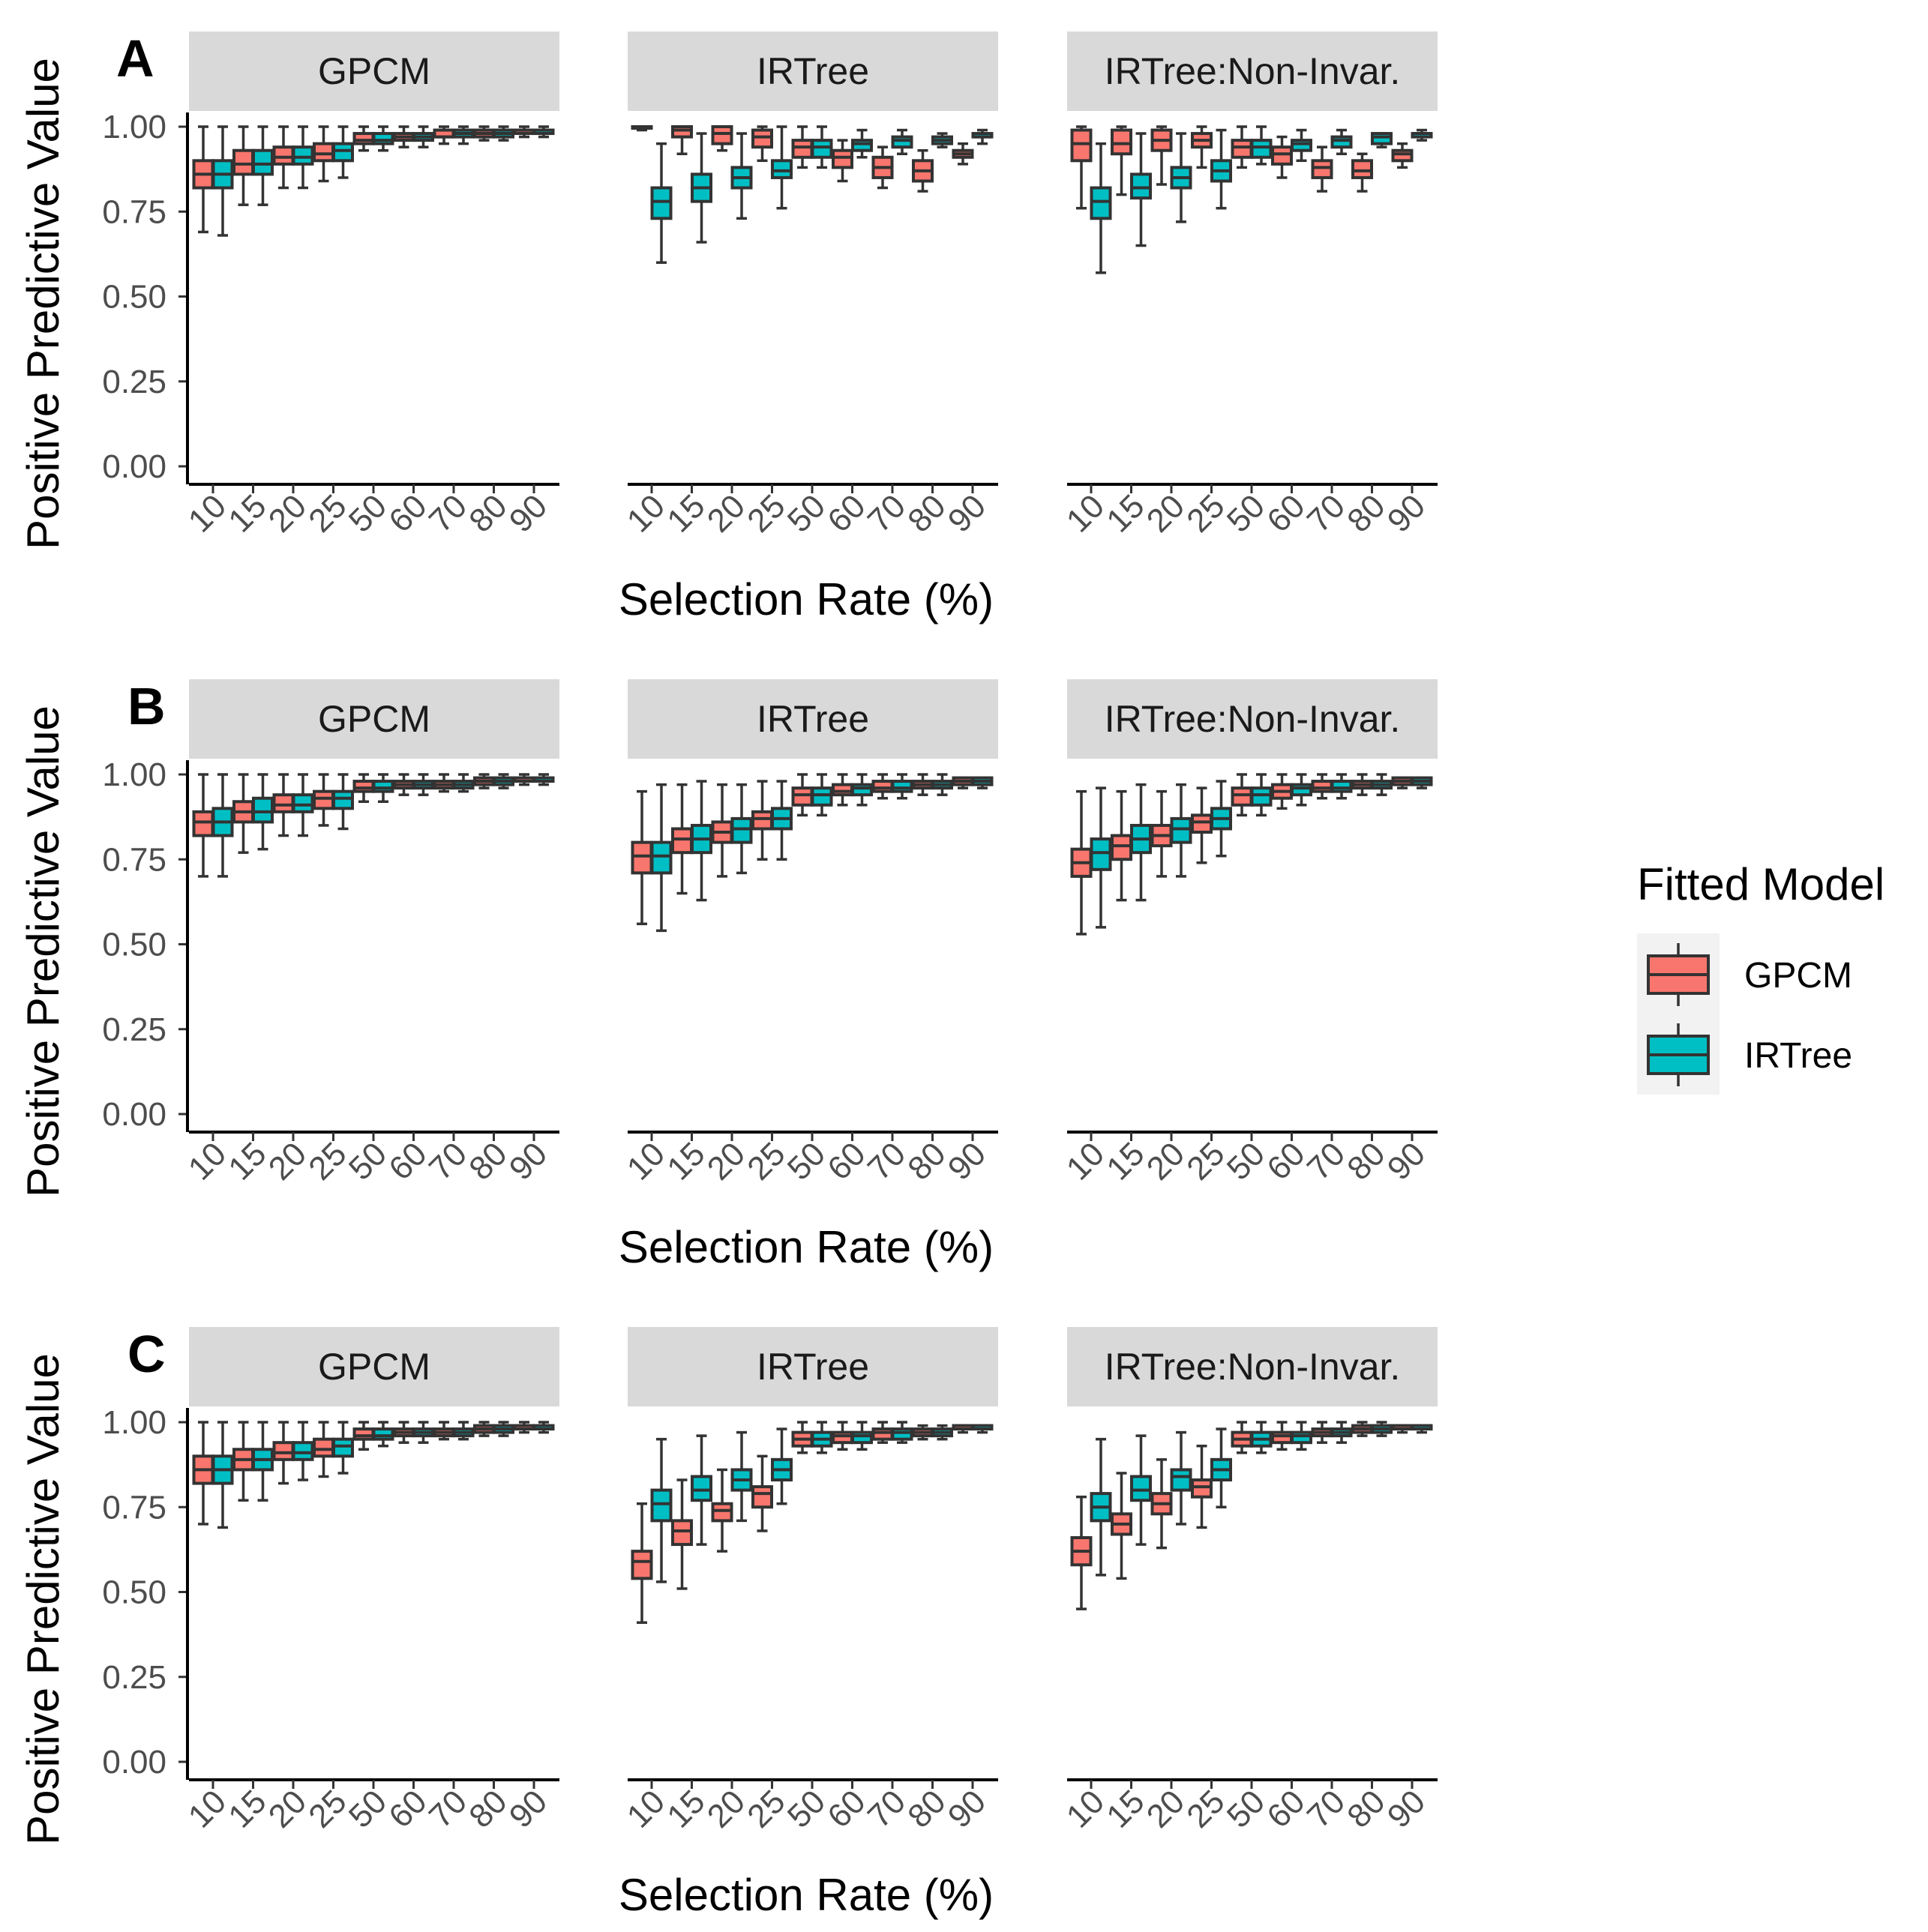 Image resolution: width=1928 pixels, height=1932 pixels. Describe the element at coordinates (1798, 1056) in the screenshot. I see `legend-label: IRTree` at that location.